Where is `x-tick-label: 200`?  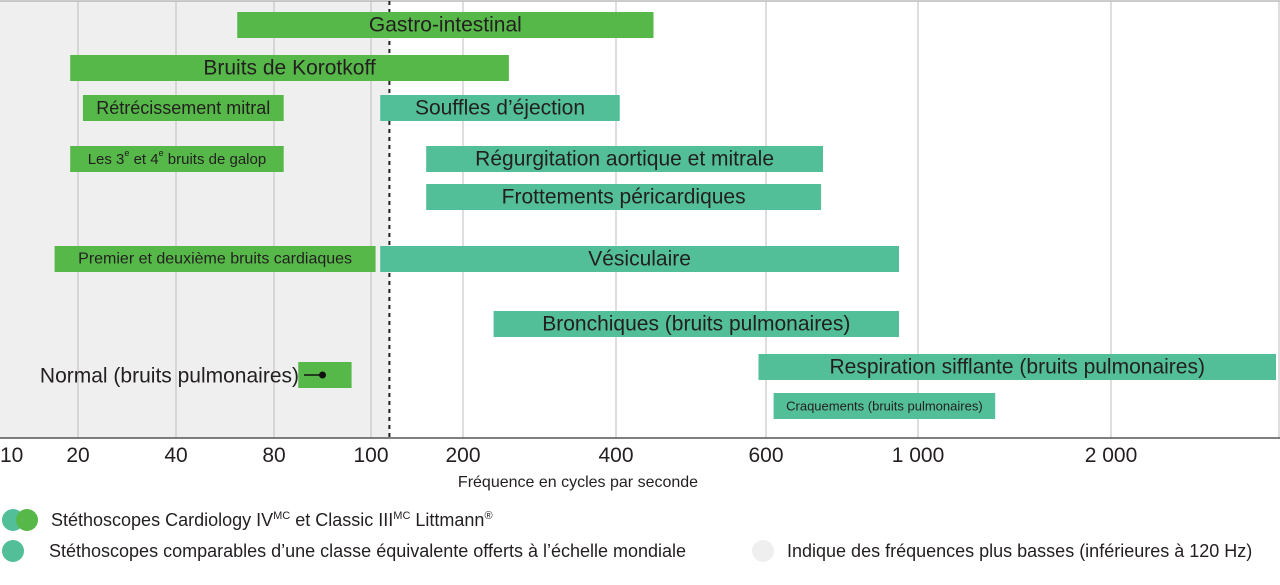
x-tick-label: 200 is located at coordinates (462, 455).